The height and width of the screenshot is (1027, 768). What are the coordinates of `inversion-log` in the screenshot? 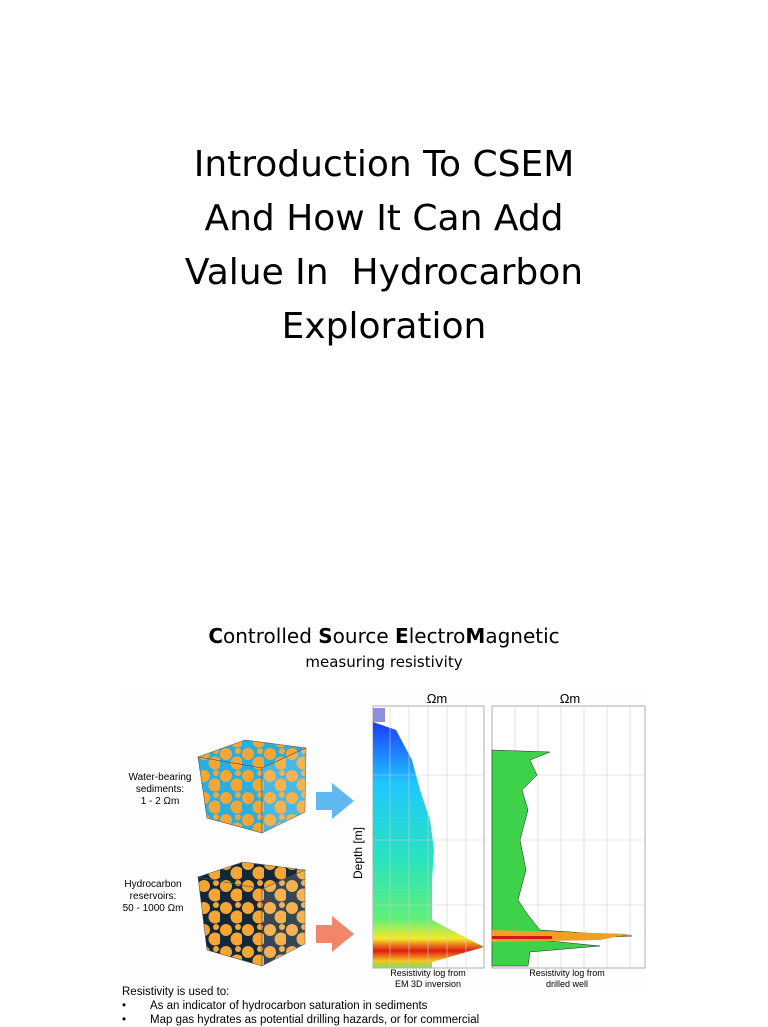 It's located at (428, 837).